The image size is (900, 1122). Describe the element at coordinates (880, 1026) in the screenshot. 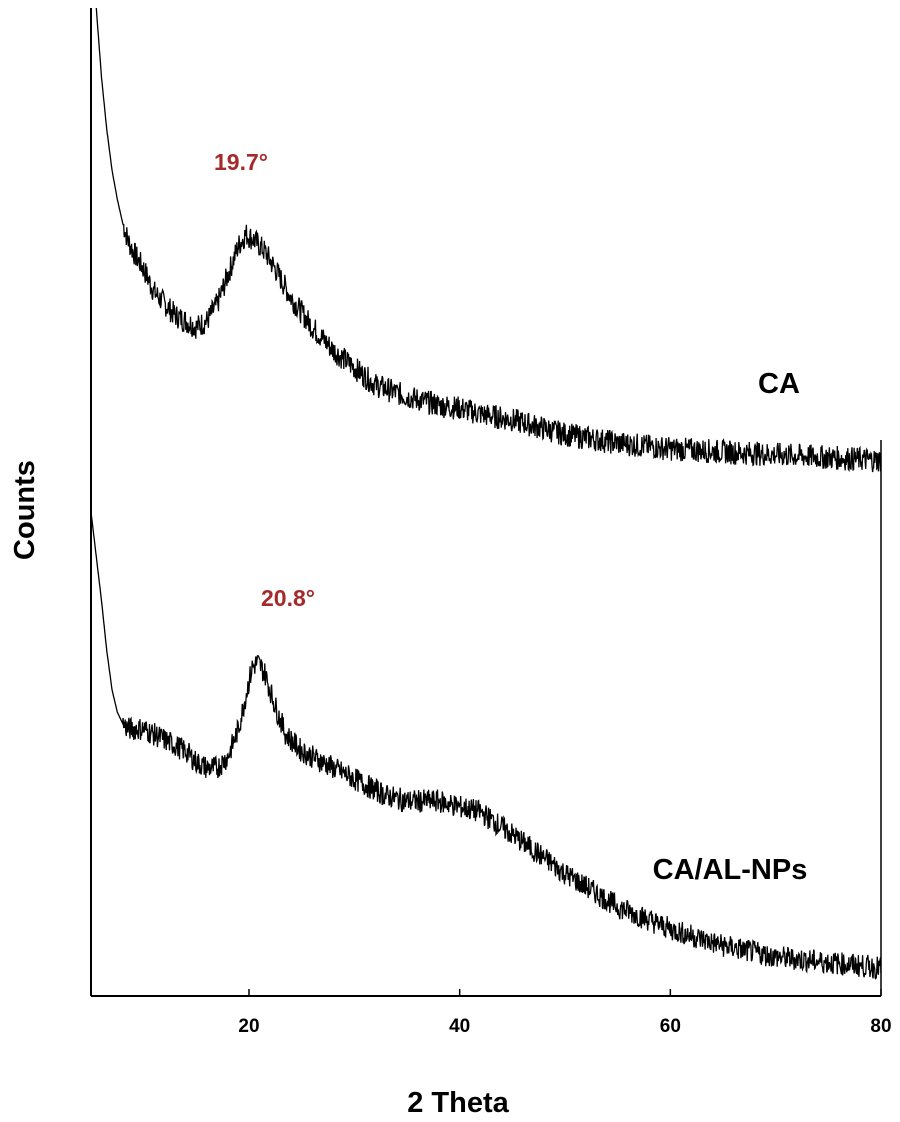

I see `x-tick-label-80: 80` at that location.